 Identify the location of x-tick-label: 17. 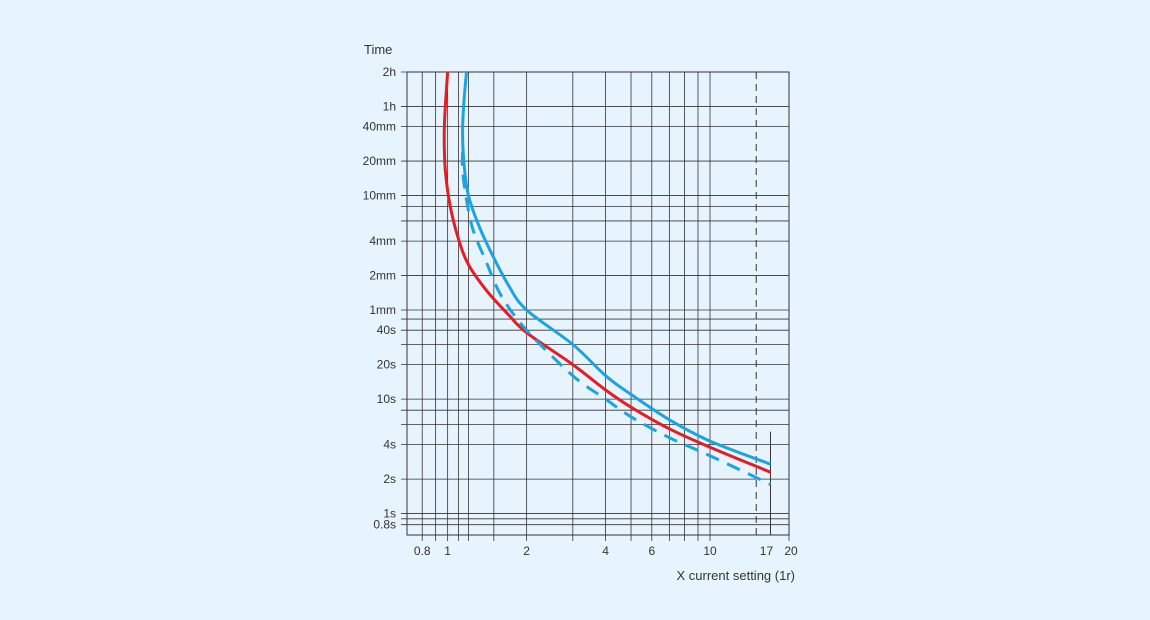
(767, 551).